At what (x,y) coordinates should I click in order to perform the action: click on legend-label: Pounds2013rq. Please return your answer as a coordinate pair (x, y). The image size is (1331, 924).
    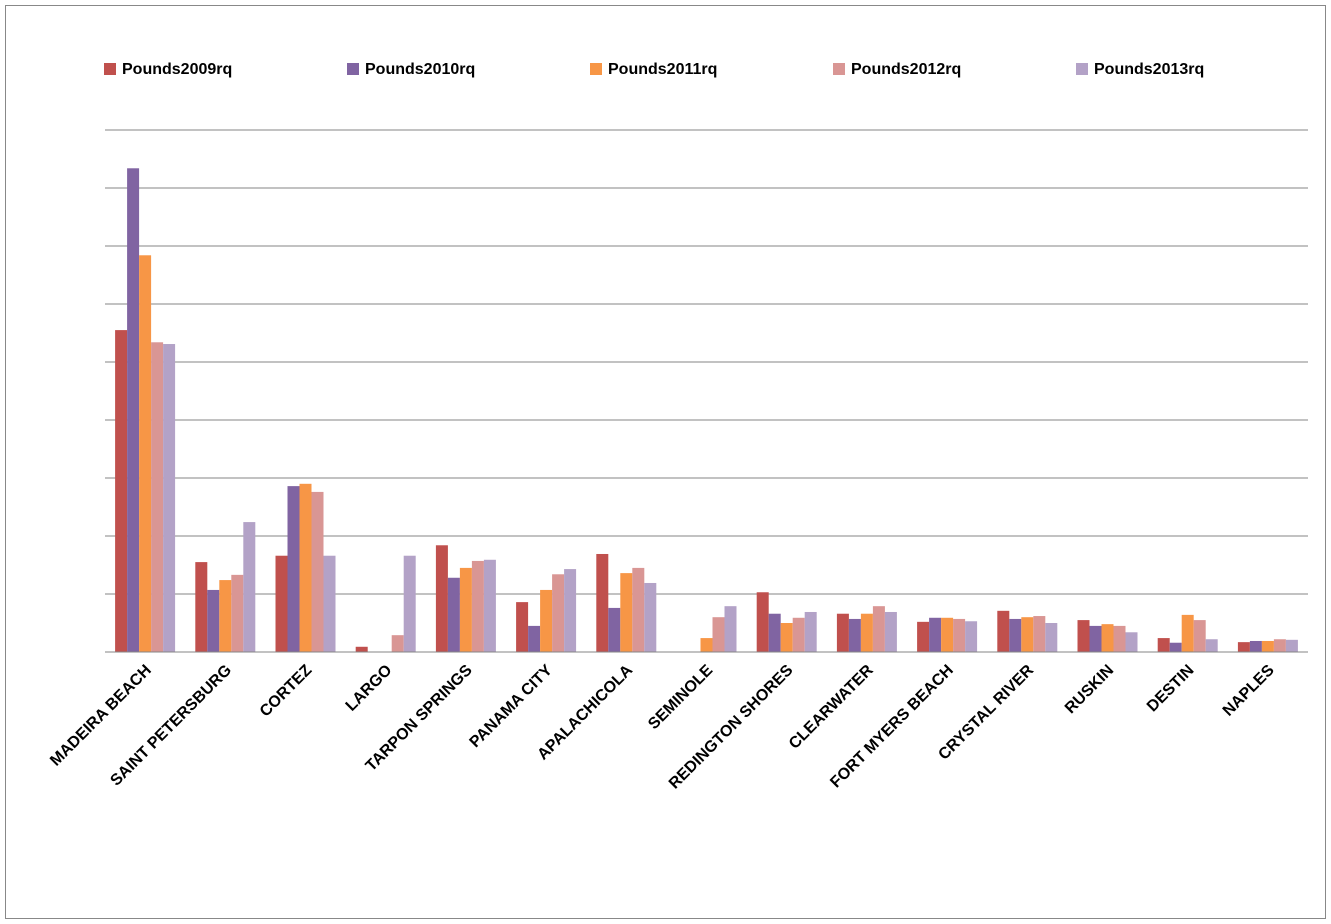
    Looking at the image, I should click on (1149, 69).